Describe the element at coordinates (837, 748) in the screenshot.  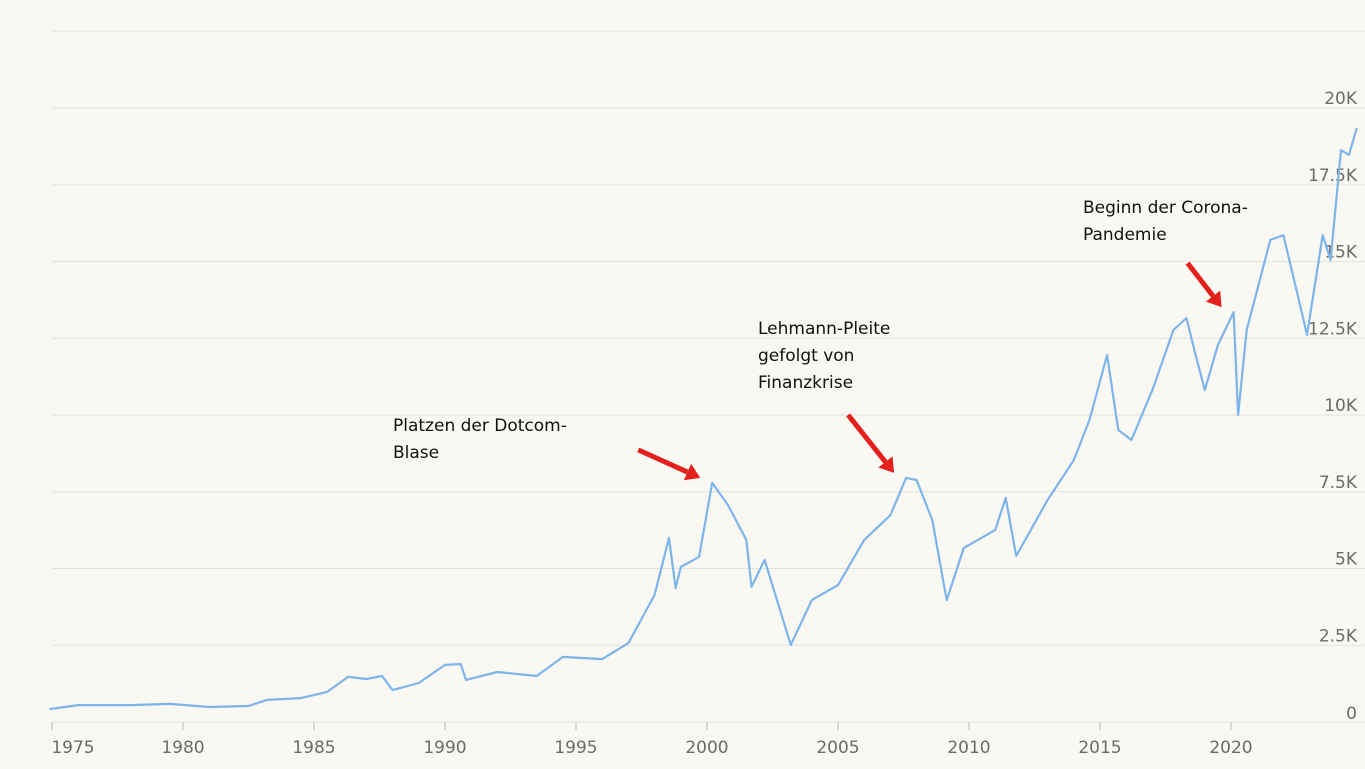
I see `x-tick-label: 2005` at that location.